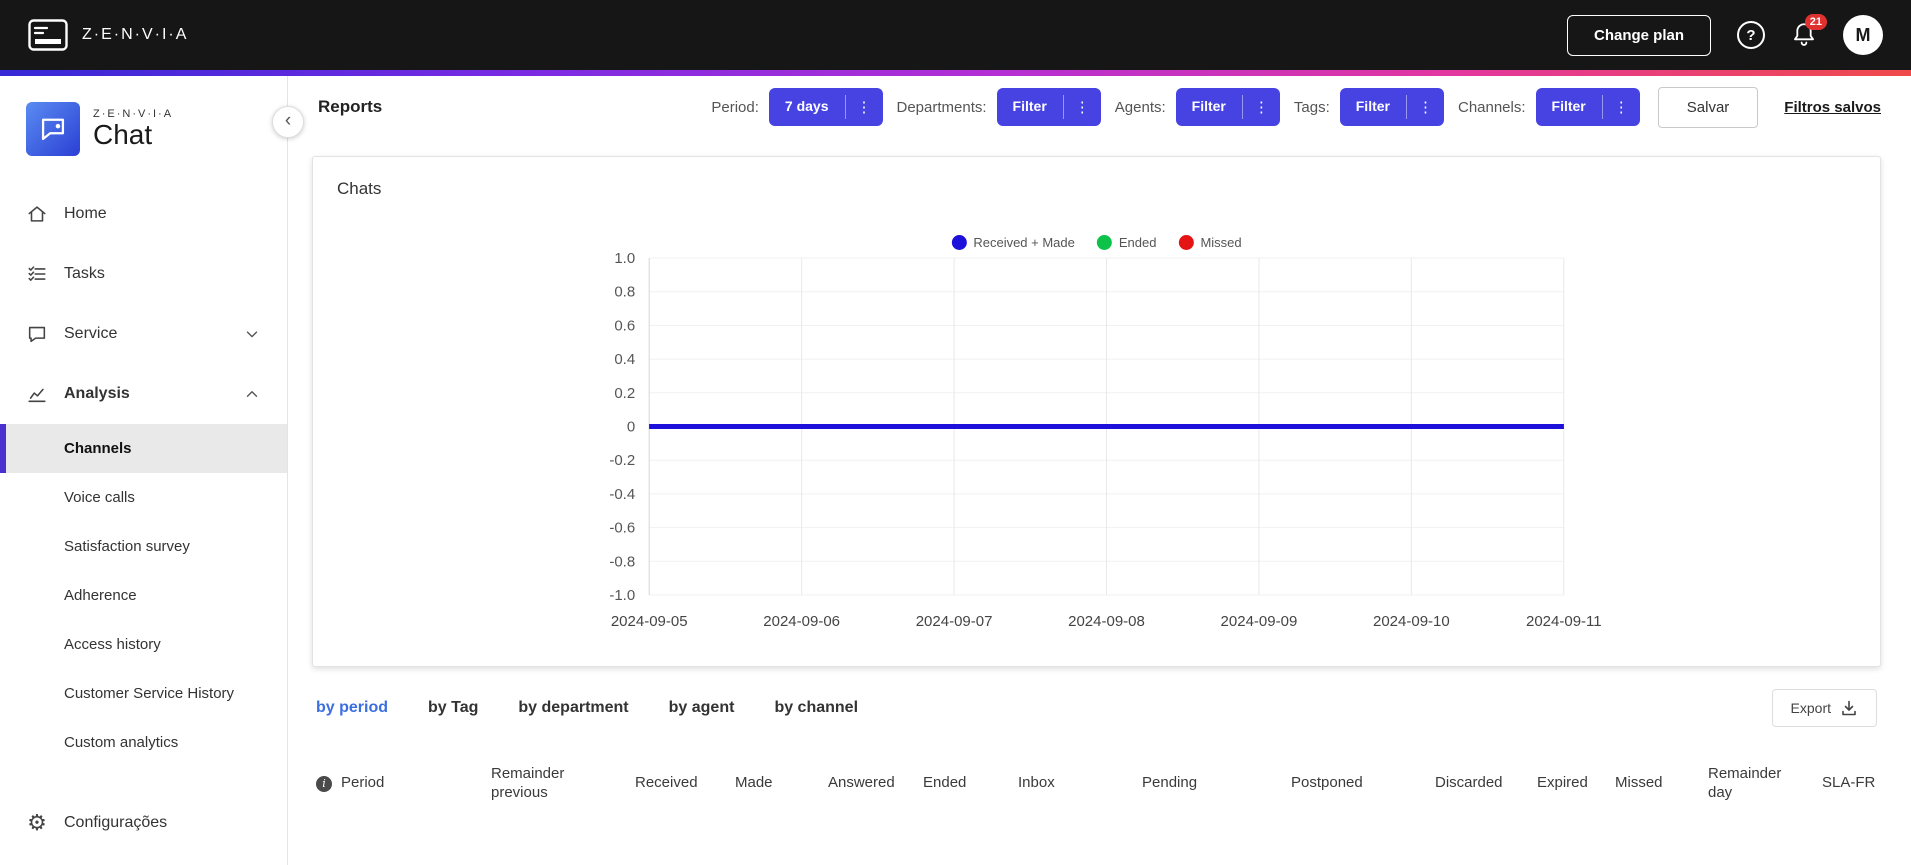 The height and width of the screenshot is (865, 1911). Describe the element at coordinates (955, 73) in the screenshot. I see `brand-gradient-bar` at that location.